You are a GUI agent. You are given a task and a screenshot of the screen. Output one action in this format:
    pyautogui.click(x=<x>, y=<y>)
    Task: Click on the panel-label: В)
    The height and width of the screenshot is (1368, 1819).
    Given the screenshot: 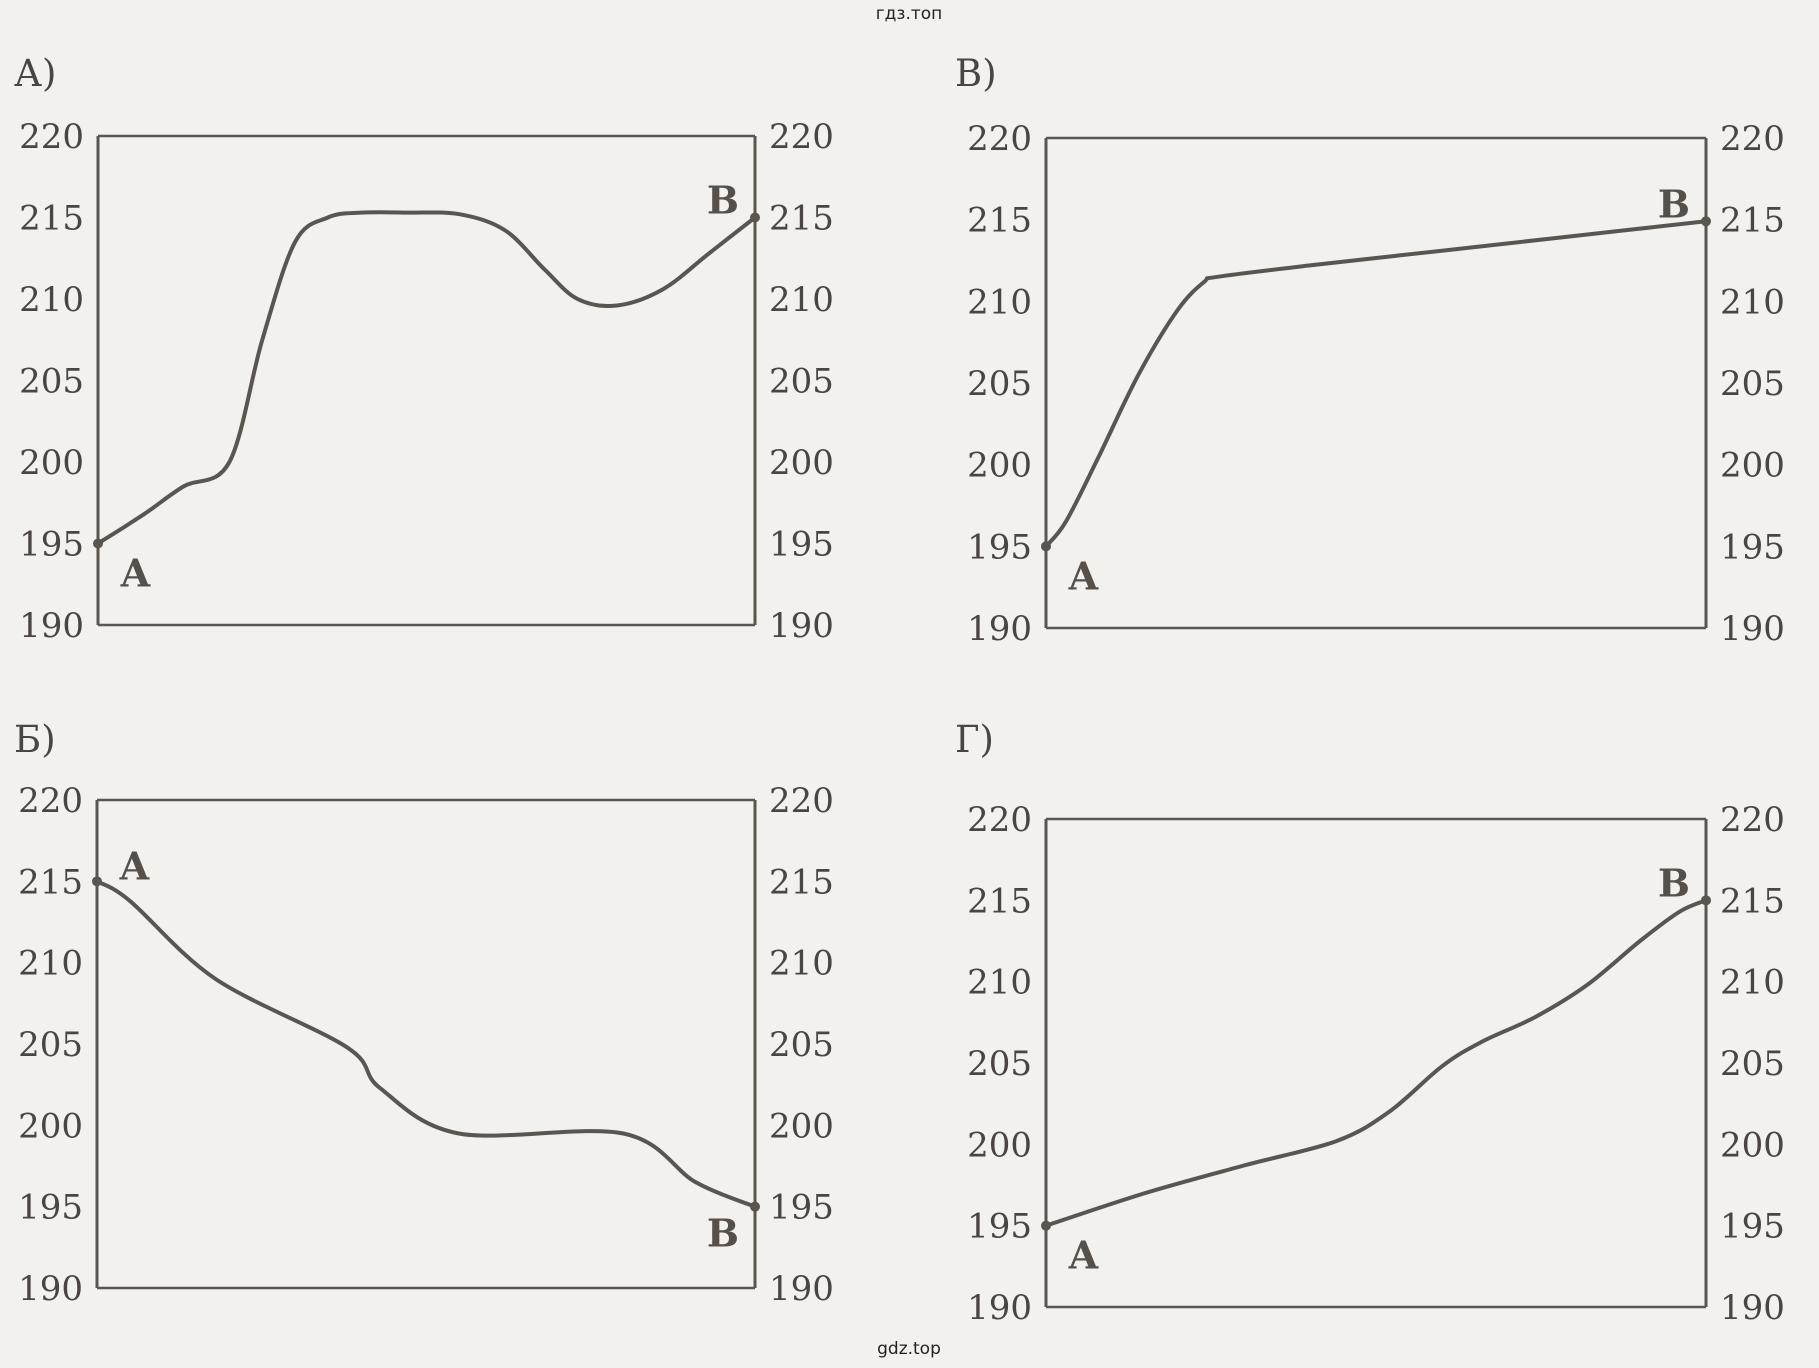 What is the action you would take?
    pyautogui.click(x=976, y=73)
    